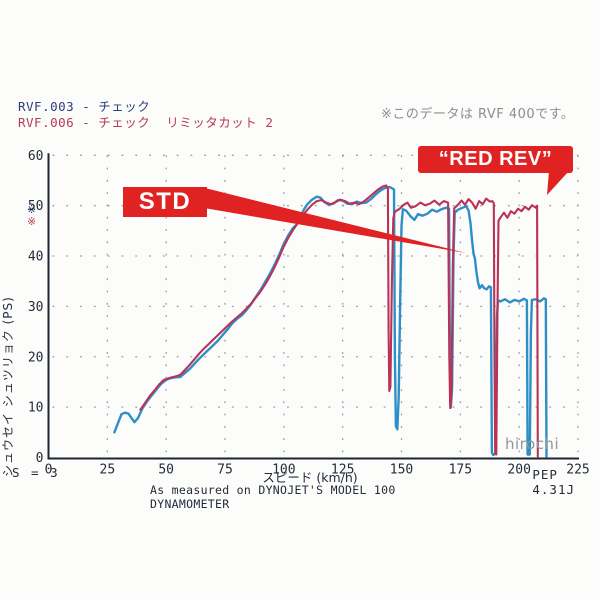 The image size is (600, 600). Describe the element at coordinates (36, 257) in the screenshot. I see `y-tick-label-40: 40` at that location.